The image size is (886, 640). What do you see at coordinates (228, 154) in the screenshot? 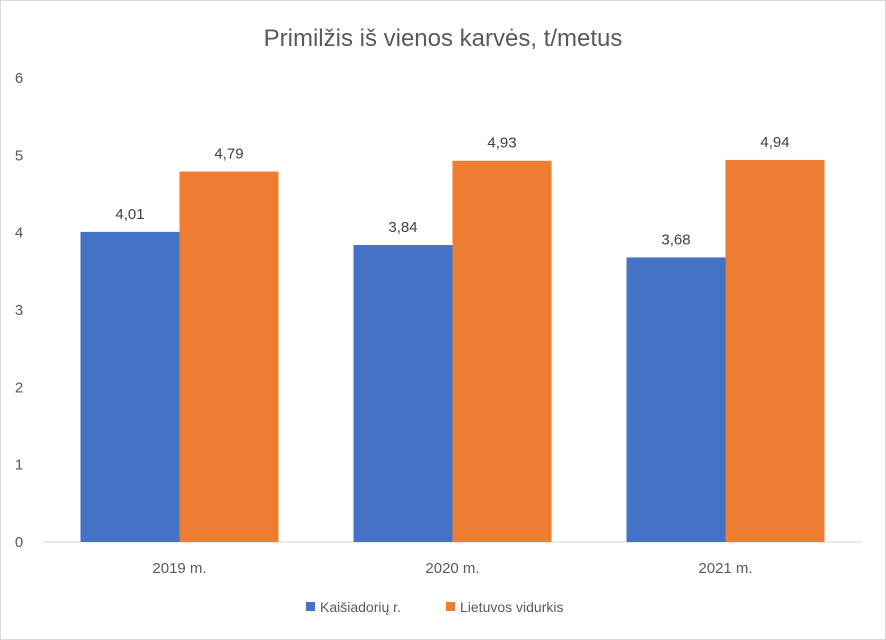
I see `data-label: 4,79` at bounding box center [228, 154].